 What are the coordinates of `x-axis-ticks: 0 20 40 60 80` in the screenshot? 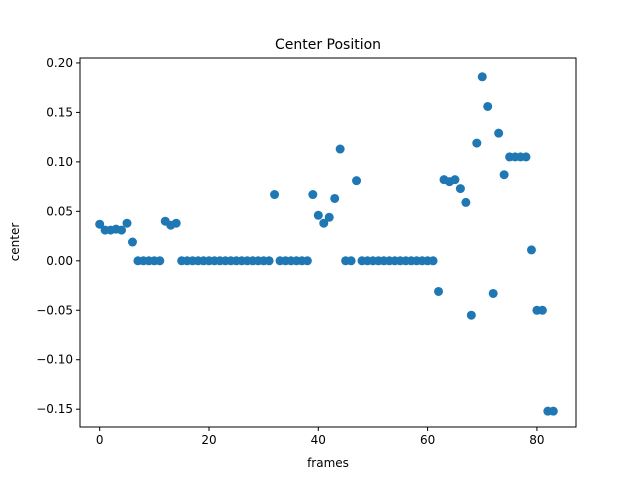 It's located at (320, 437).